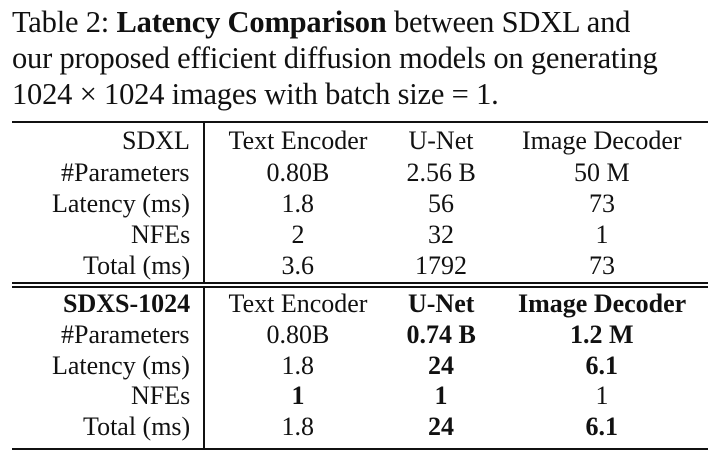 The image size is (720, 463). I want to click on table-cell: 0.74 B, so click(441, 334).